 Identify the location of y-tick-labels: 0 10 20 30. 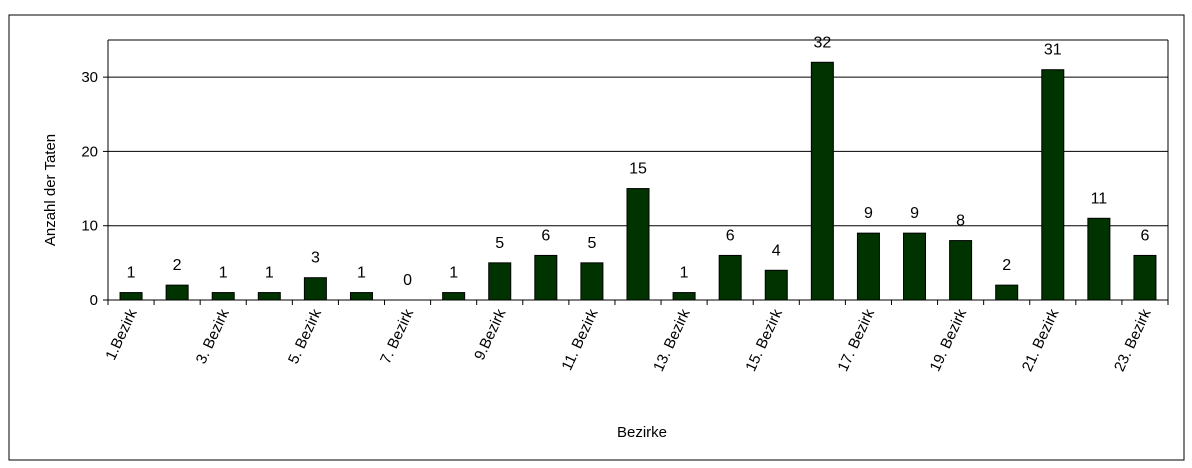
(89, 189).